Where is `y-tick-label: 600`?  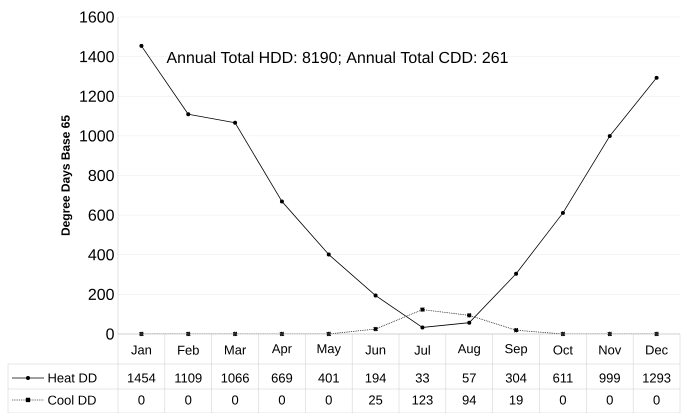 y-tick-label: 600 is located at coordinates (101, 215).